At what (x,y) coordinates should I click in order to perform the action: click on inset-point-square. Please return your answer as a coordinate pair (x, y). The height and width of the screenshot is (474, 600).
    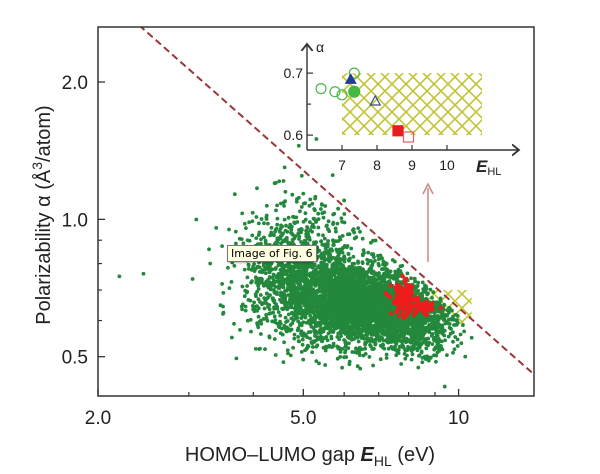
    Looking at the image, I should click on (398, 131).